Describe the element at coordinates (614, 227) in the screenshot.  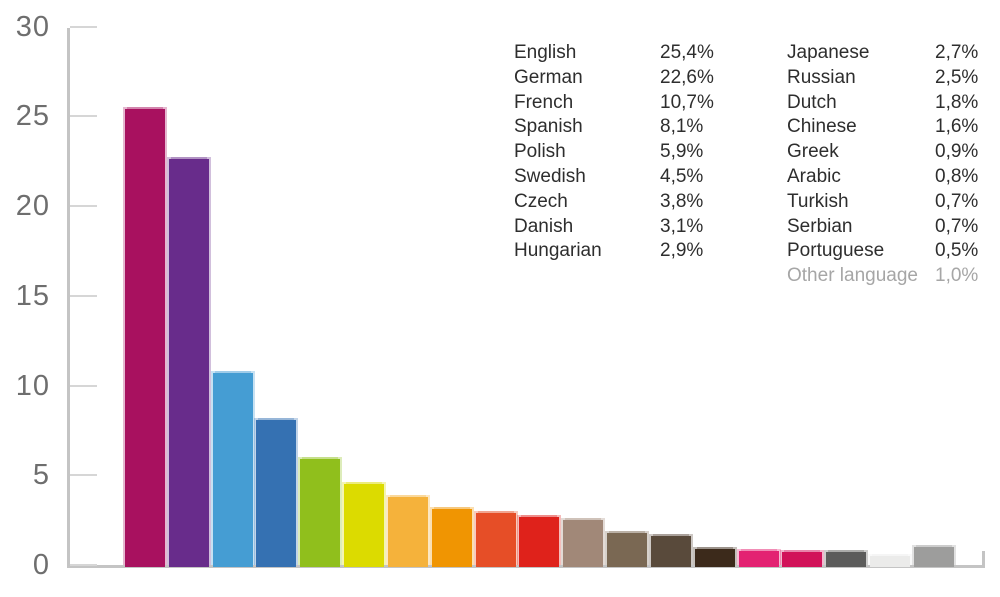
I see `legend-row: Danish 3,1%` at that location.